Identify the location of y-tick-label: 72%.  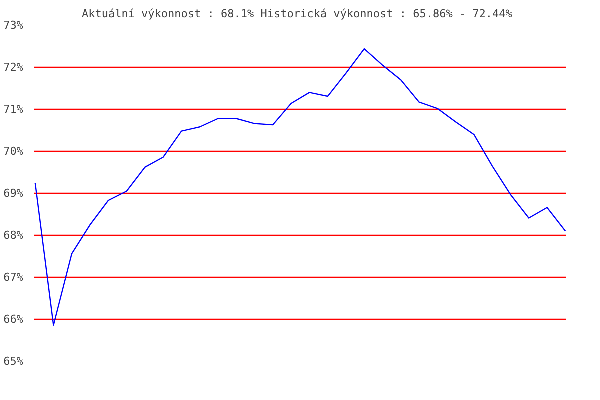
(14, 67).